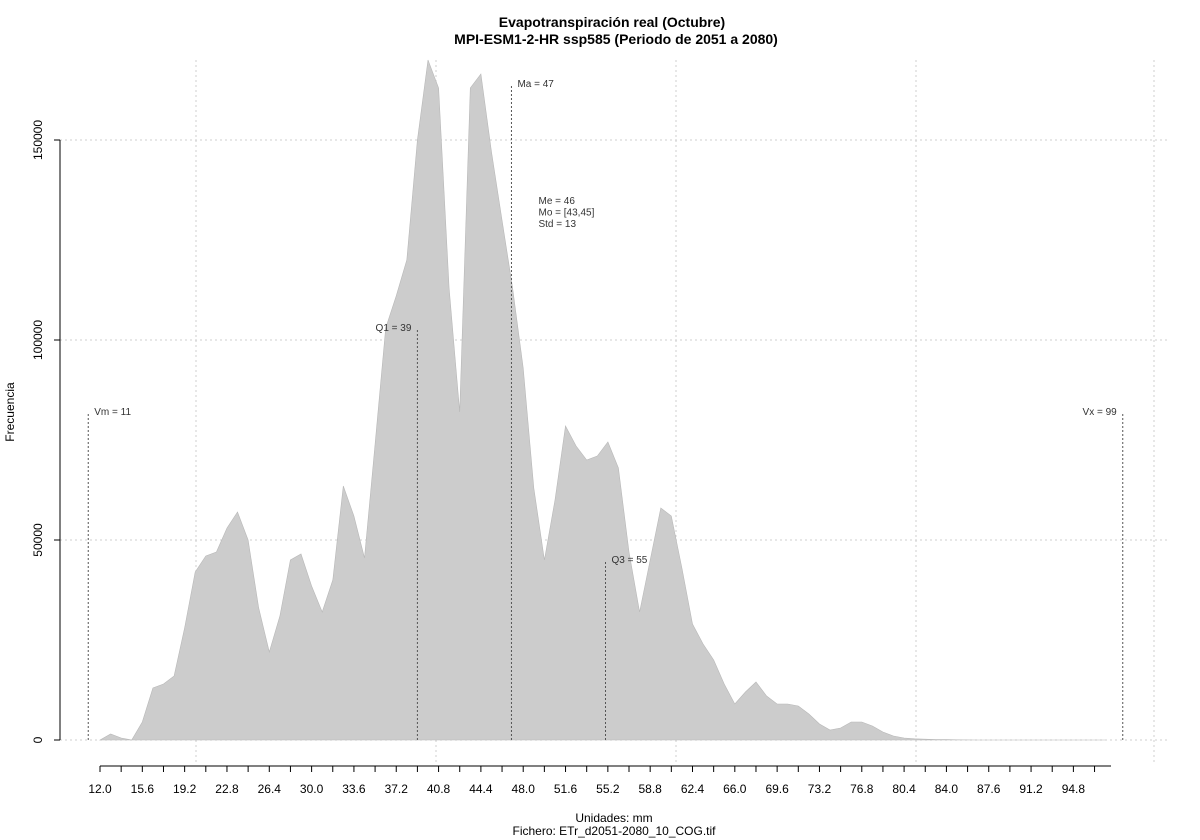  Describe the element at coordinates (38, 540) in the screenshot. I see `y-tick-label-1: 50000` at that location.